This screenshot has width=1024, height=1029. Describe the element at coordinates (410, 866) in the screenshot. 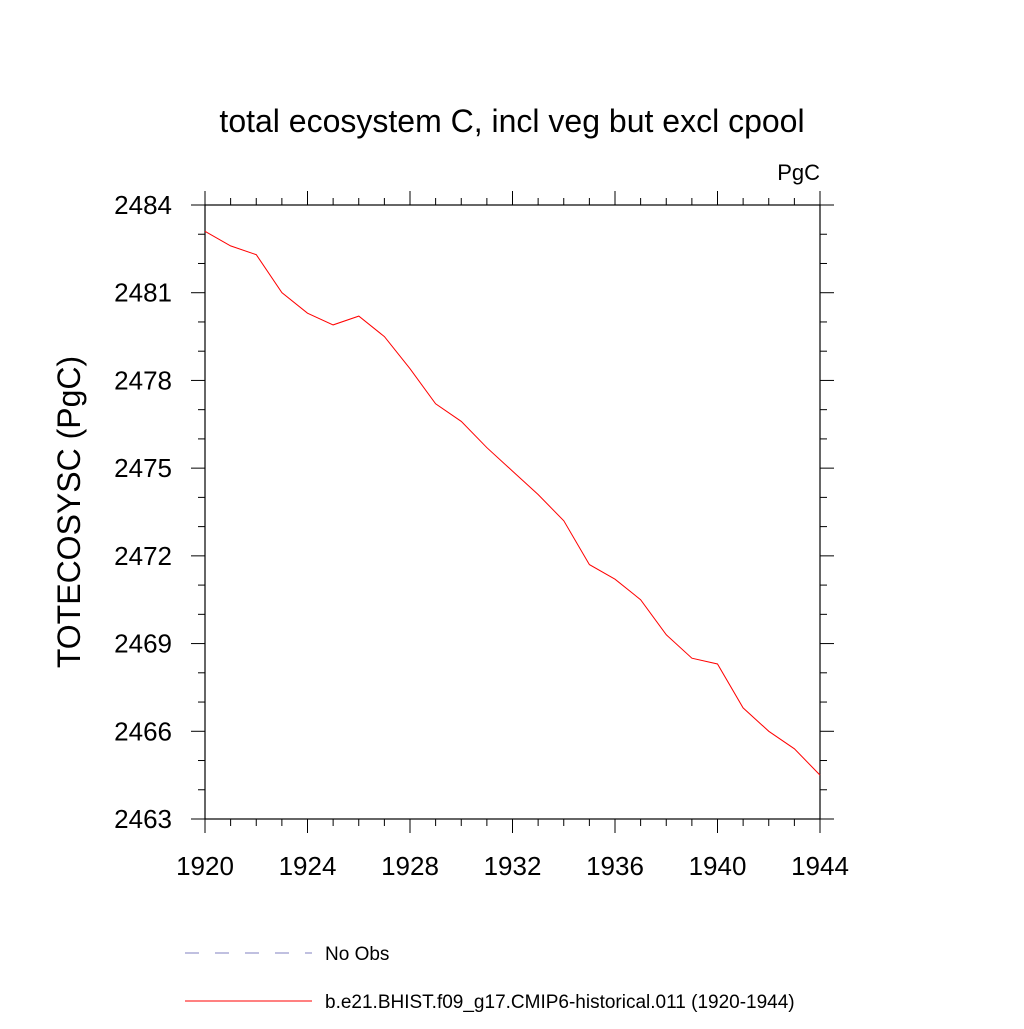

I see `x-tick-label: 1928` at that location.